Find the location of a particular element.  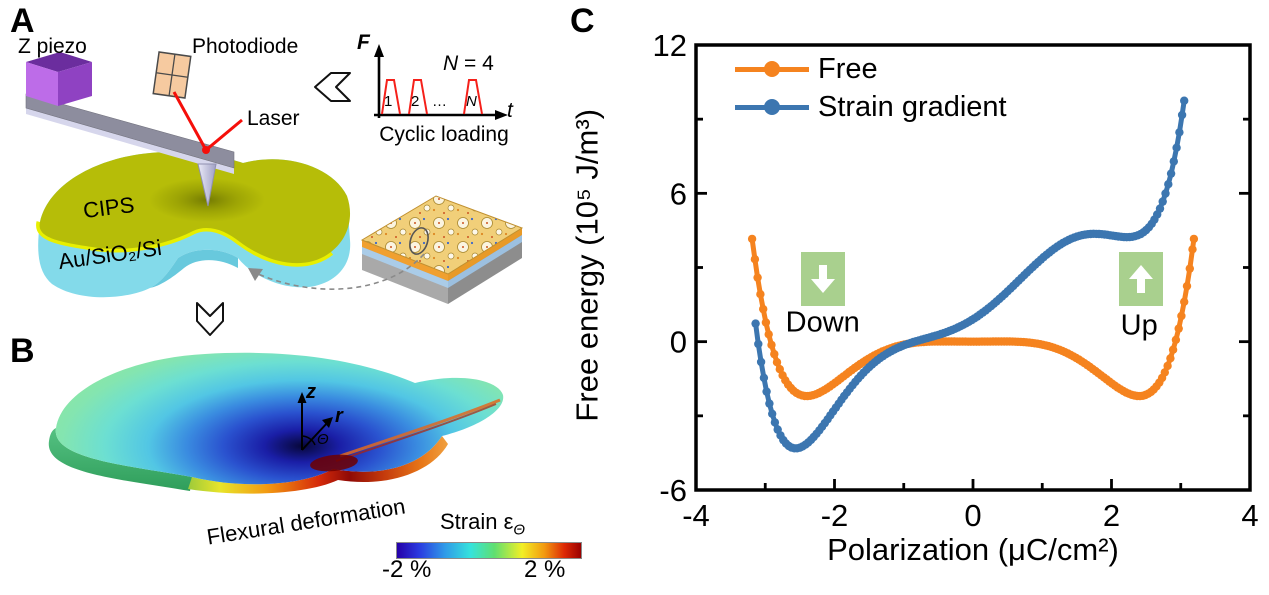

laser-beam is located at coordinates (207, 122).